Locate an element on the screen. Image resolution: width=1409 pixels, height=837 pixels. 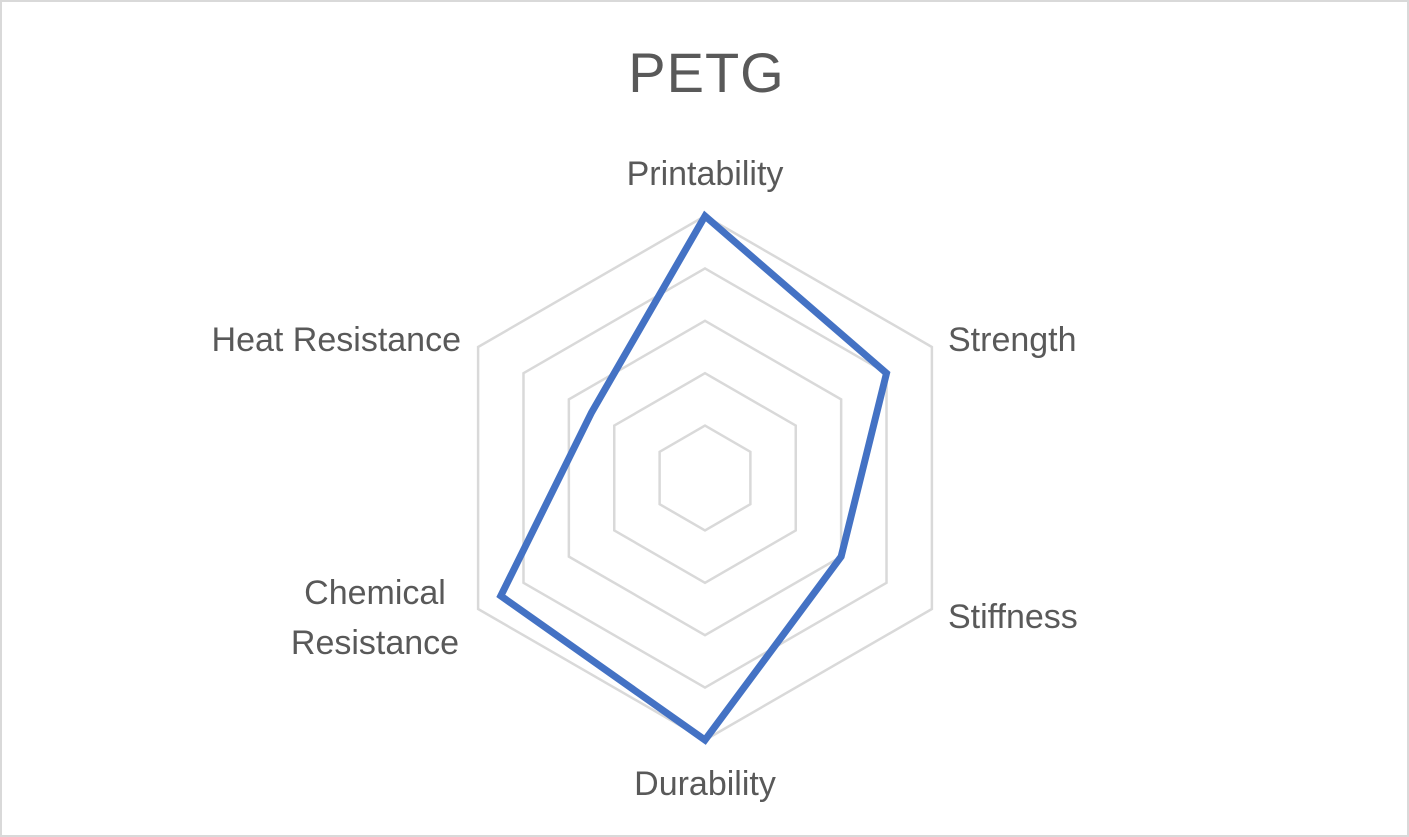
axis-label-line: Printability is located at coordinates (705, 174).